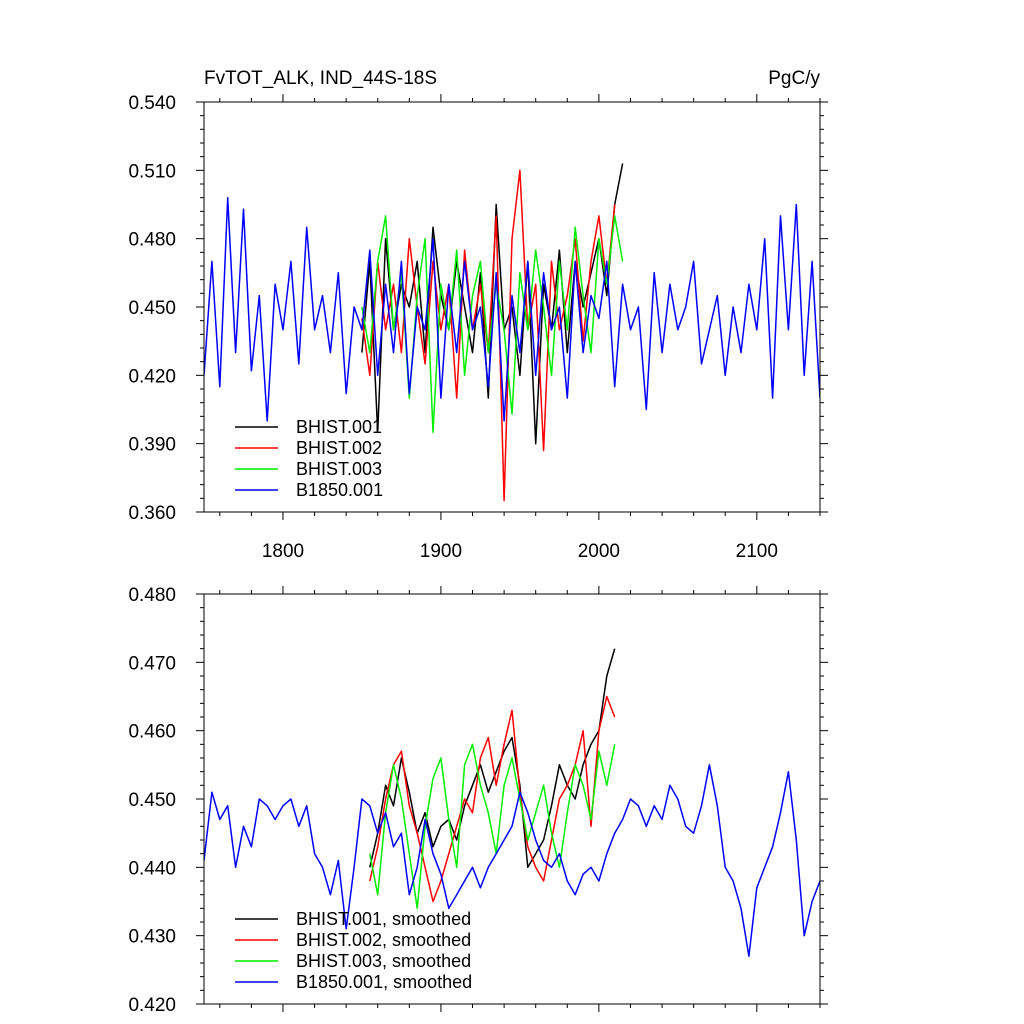  Describe the element at coordinates (384, 982) in the screenshot. I see `legend-label: B1850.001, smoothed` at that location.